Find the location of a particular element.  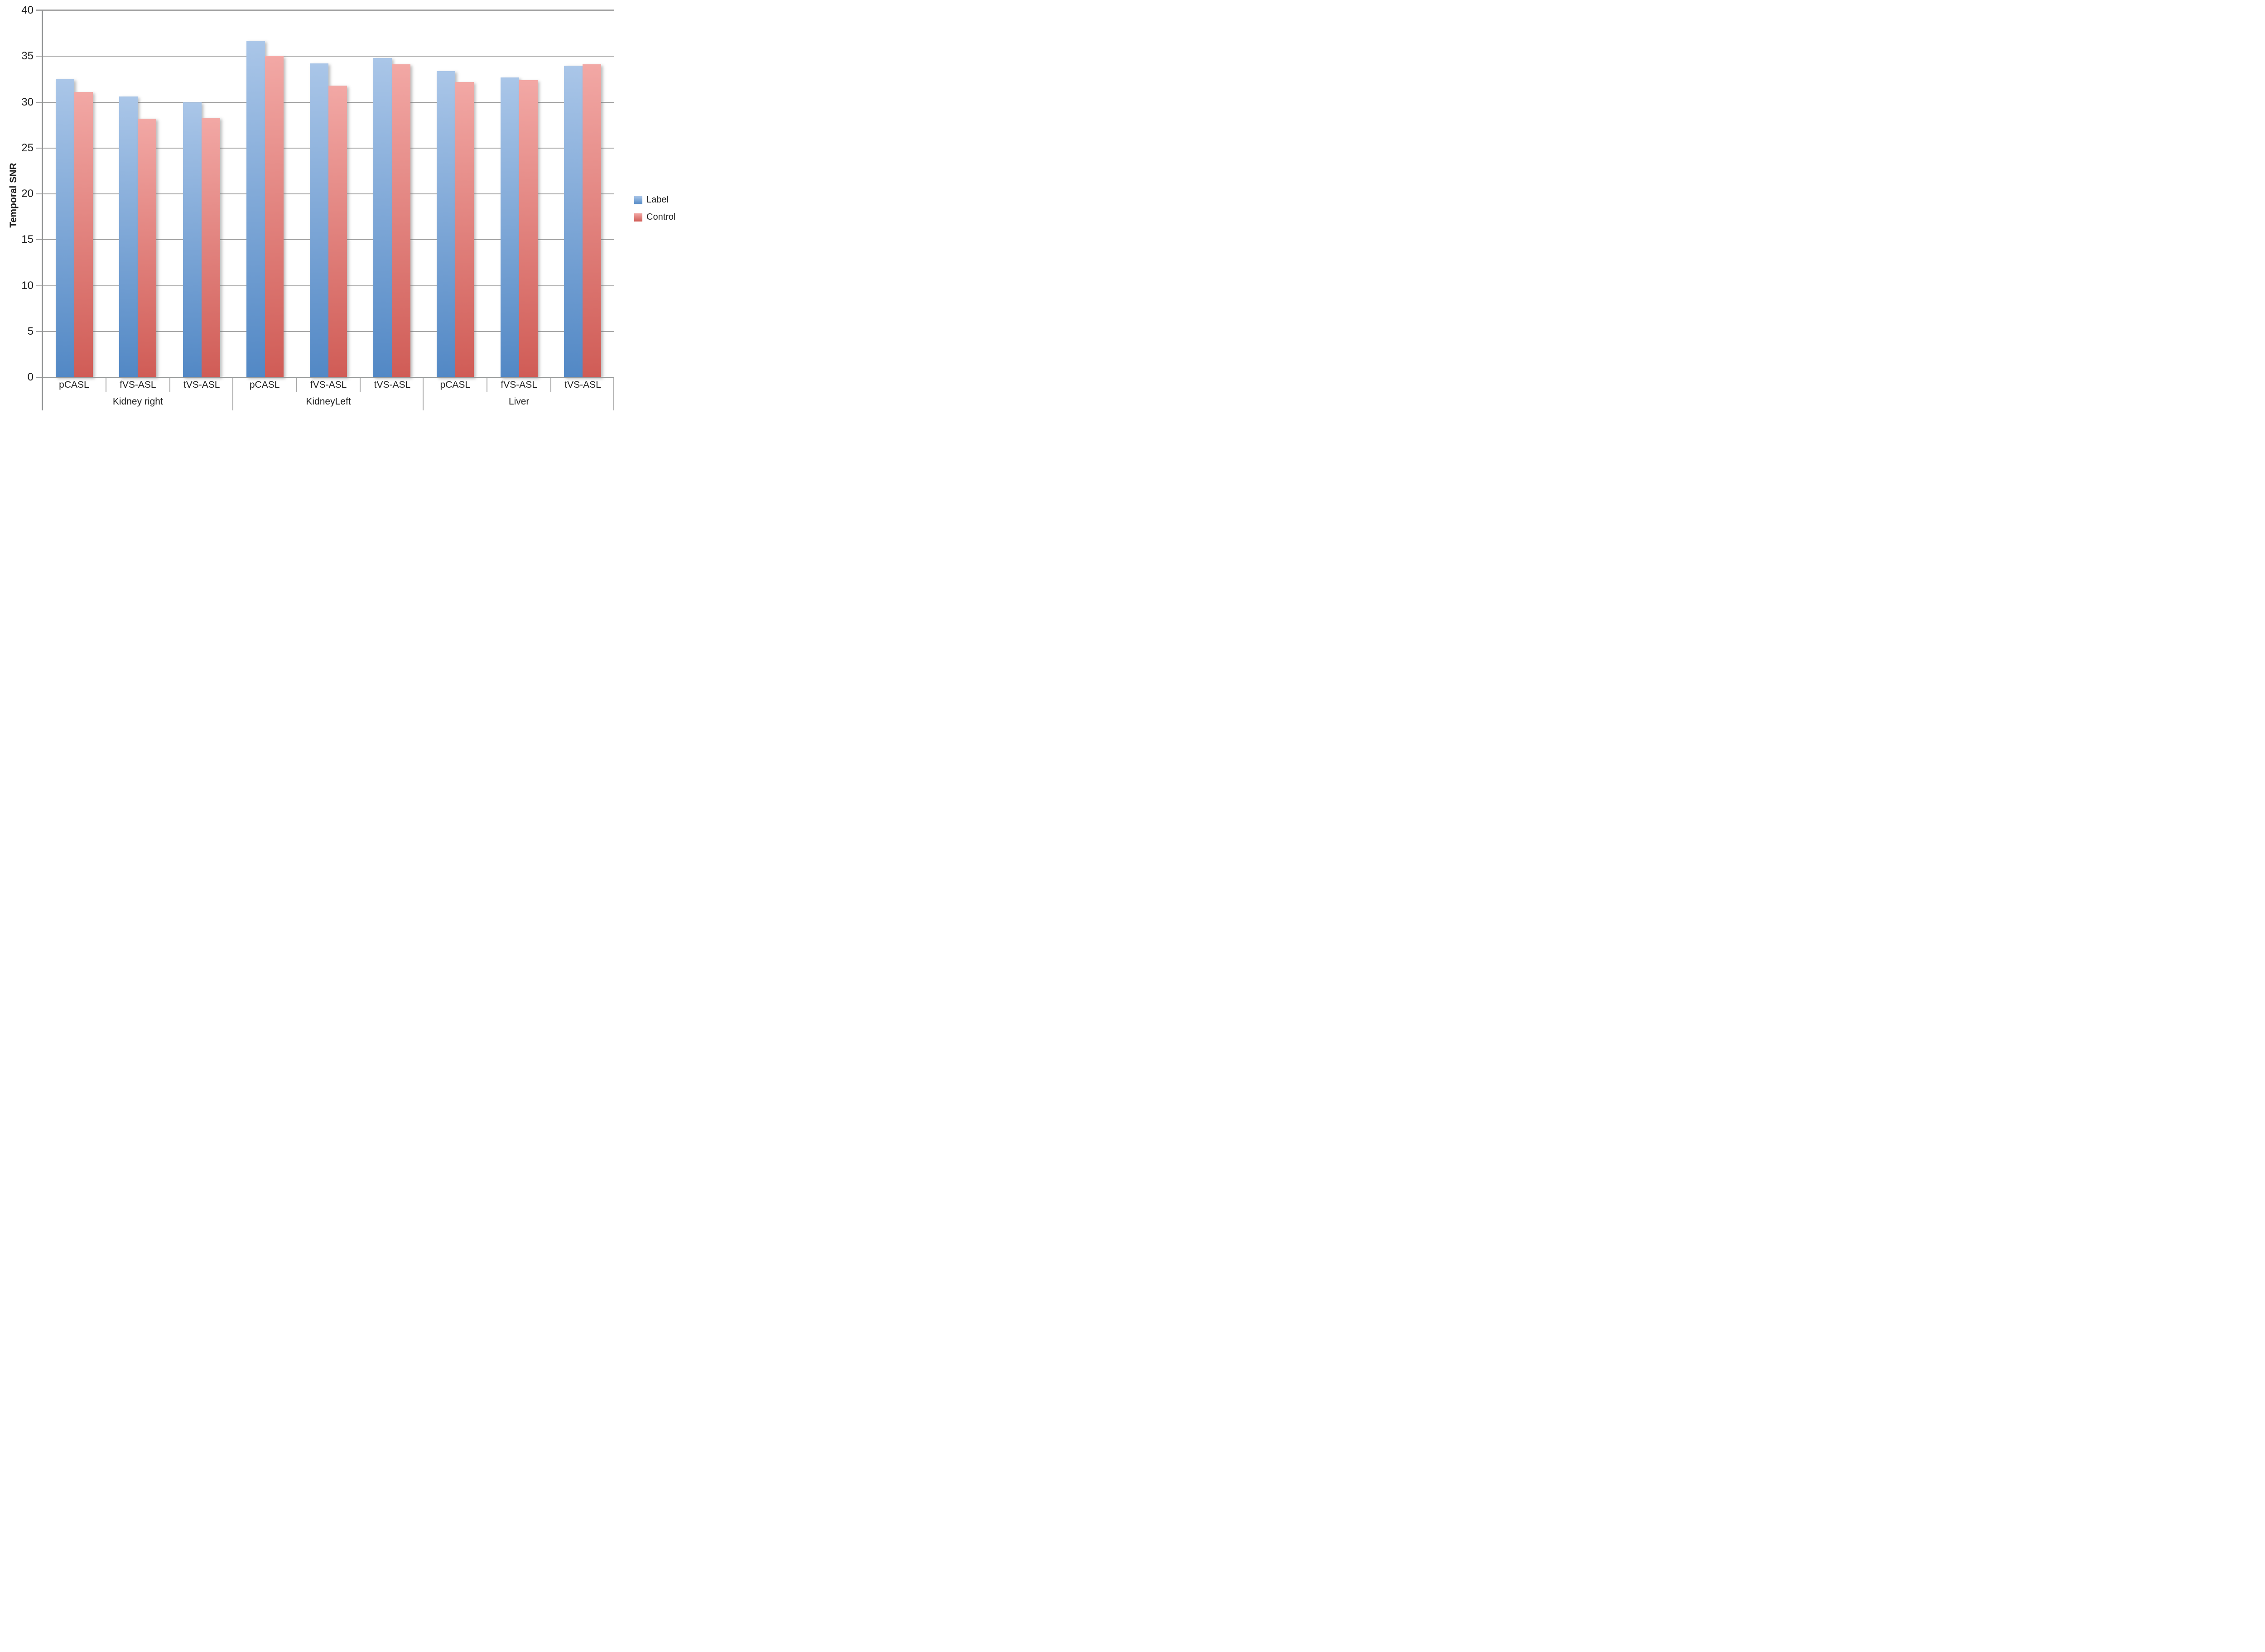

legend-item-control: Control is located at coordinates (655, 217).